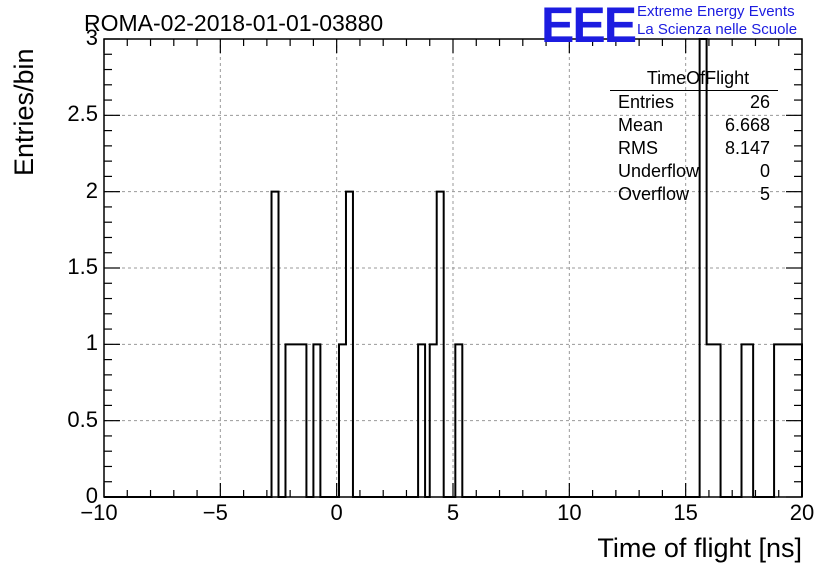 This screenshot has height=572, width=836. What do you see at coordinates (685, 512) in the screenshot?
I see `x-tick-label: 15` at bounding box center [685, 512].